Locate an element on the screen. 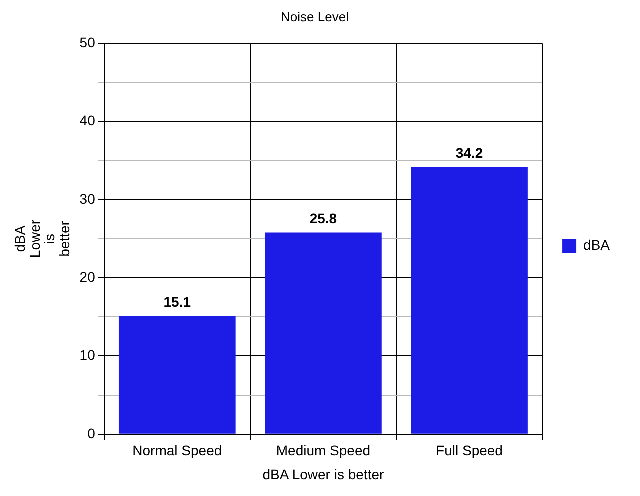 This screenshot has height=496, width=640. data-label: 15.1 is located at coordinates (178, 302).